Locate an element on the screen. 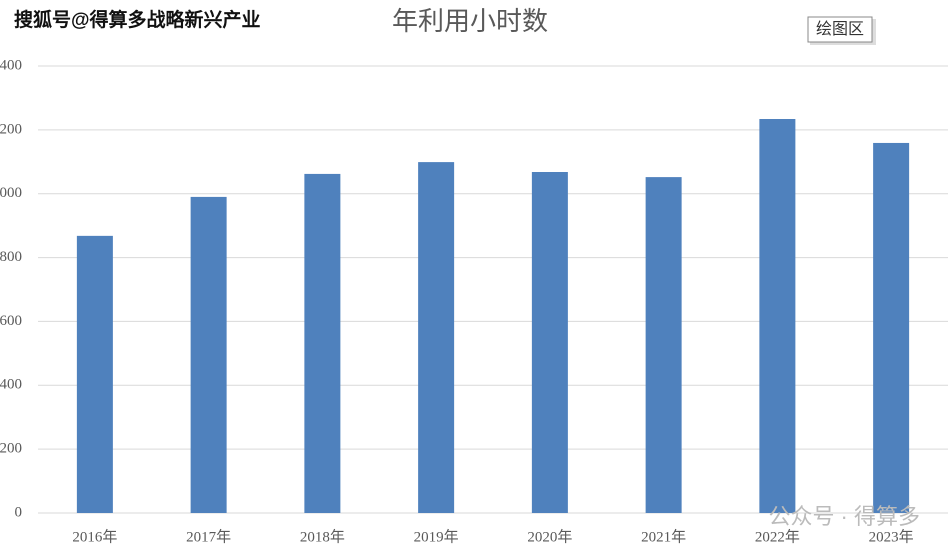 The width and height of the screenshot is (951, 556). tooltip-box: 绘图区 is located at coordinates (841, 30).